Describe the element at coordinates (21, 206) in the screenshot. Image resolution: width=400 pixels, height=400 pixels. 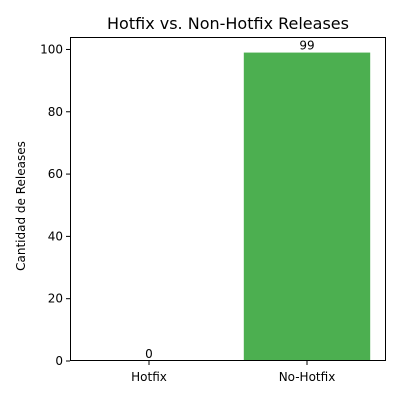
I see `y-axis-label: Cantidad de Releases` at that location.